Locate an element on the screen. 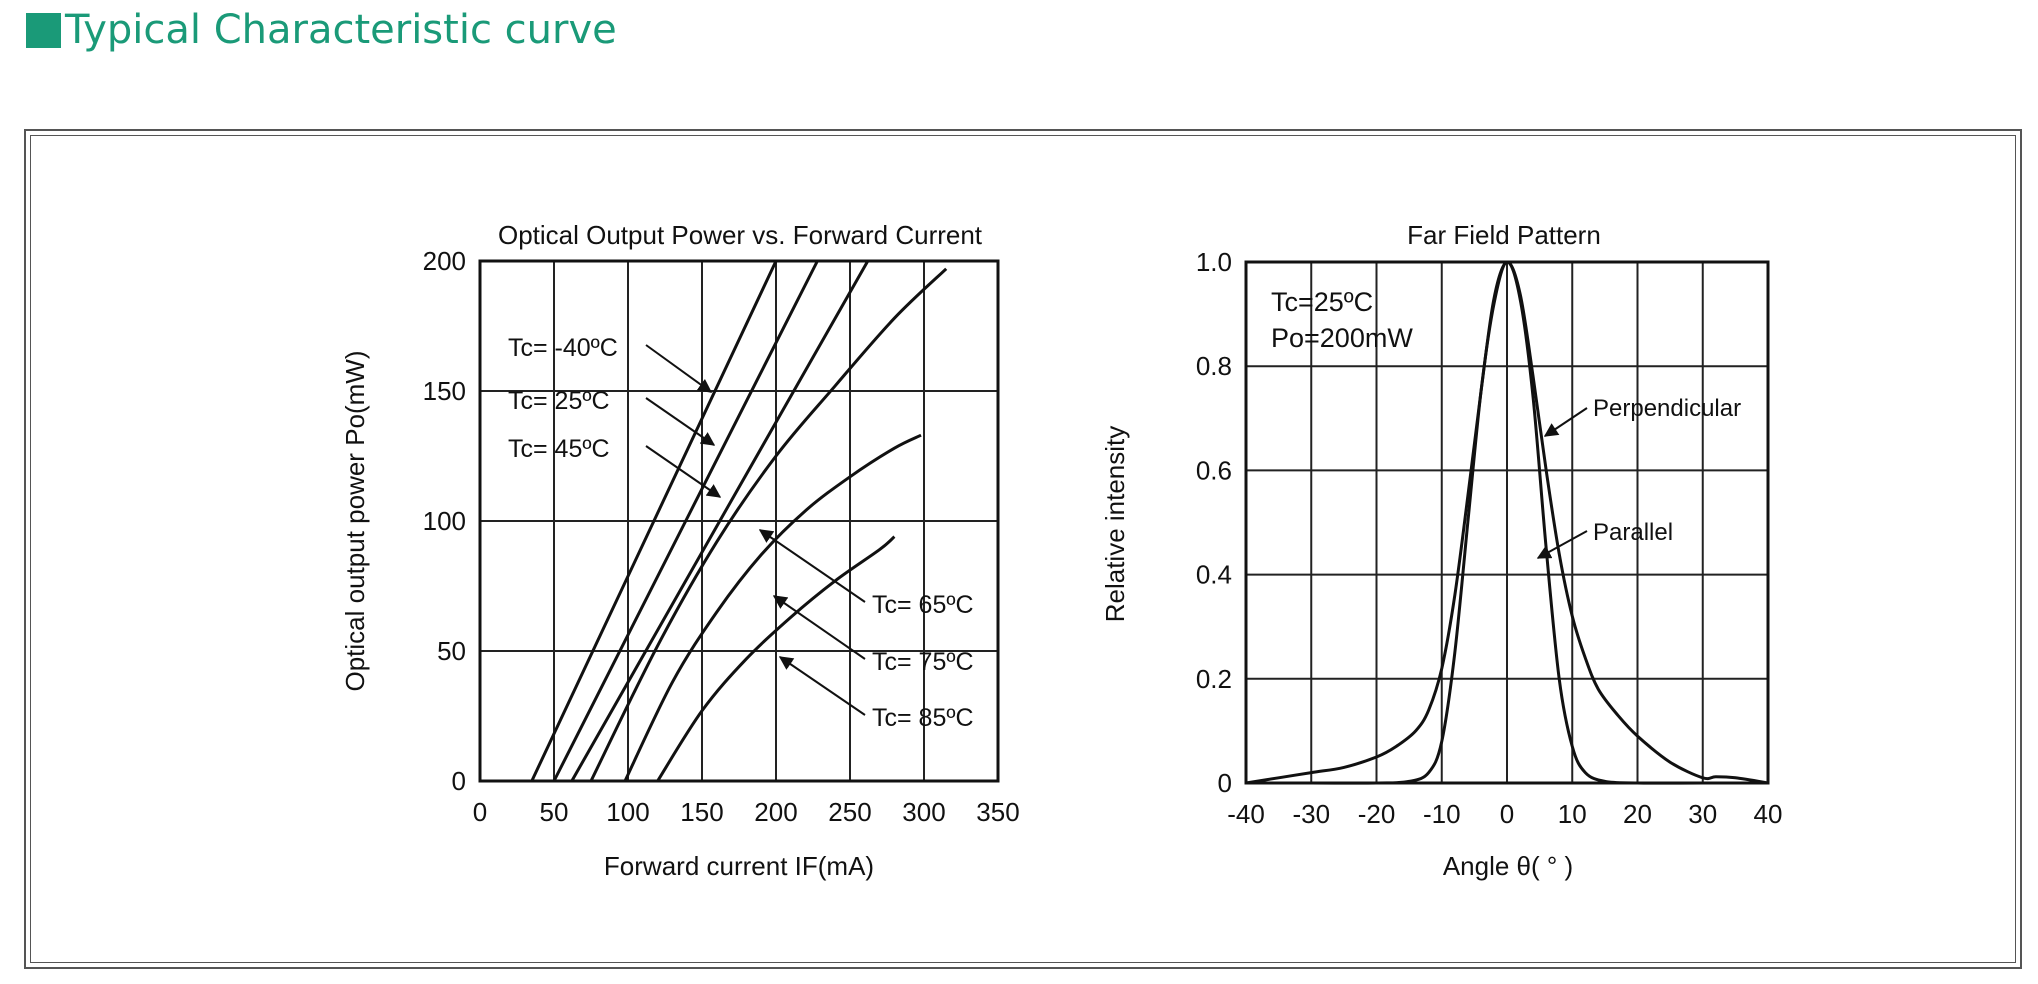 The height and width of the screenshot is (984, 2038). chart-2-x-tick-label: -20 is located at coordinates (1377, 814).